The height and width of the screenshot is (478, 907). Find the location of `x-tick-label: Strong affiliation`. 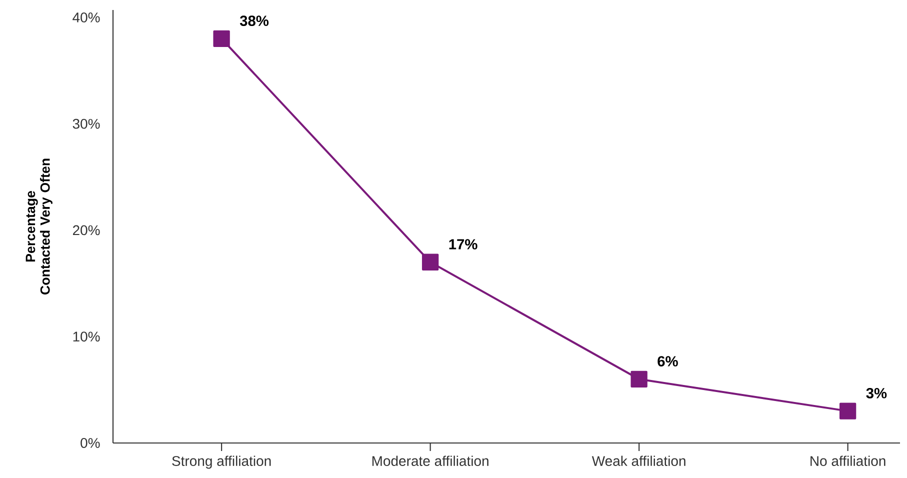

x-tick-label: Strong affiliation is located at coordinates (221, 462).